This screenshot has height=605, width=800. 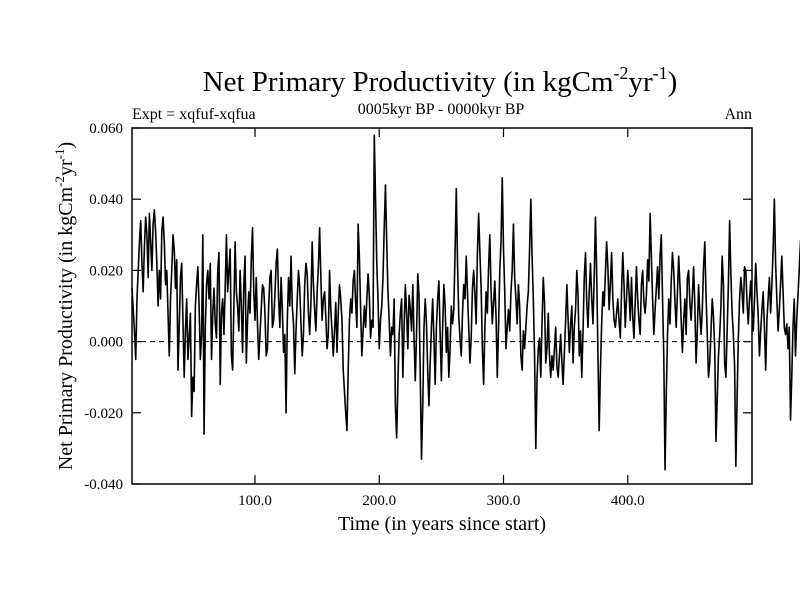 I want to click on y-axis-label-mid: yr, so click(x=66, y=167).